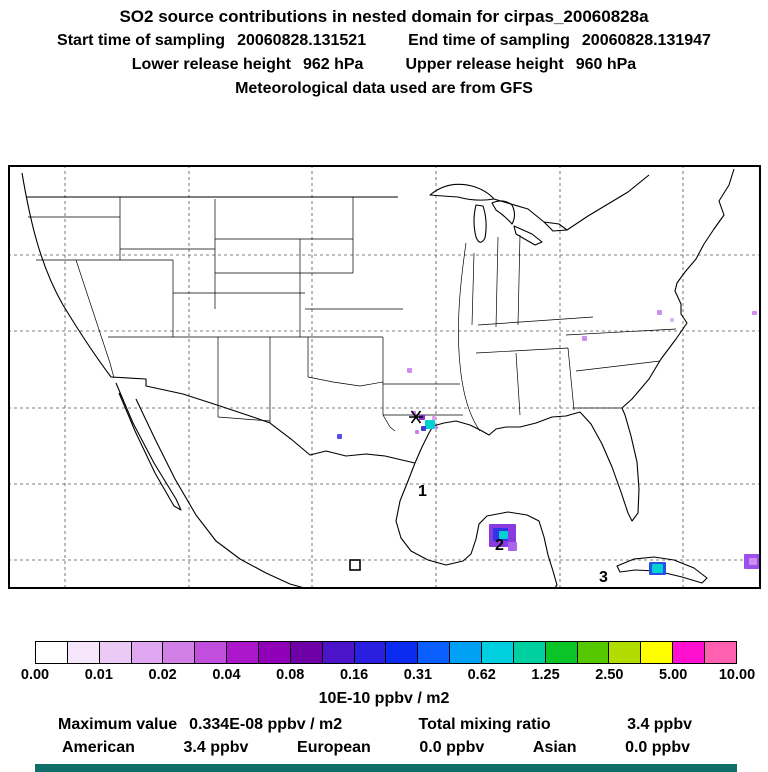 The height and width of the screenshot is (772, 768). I want to click on end-time-value: 20060828.131947, so click(646, 40).